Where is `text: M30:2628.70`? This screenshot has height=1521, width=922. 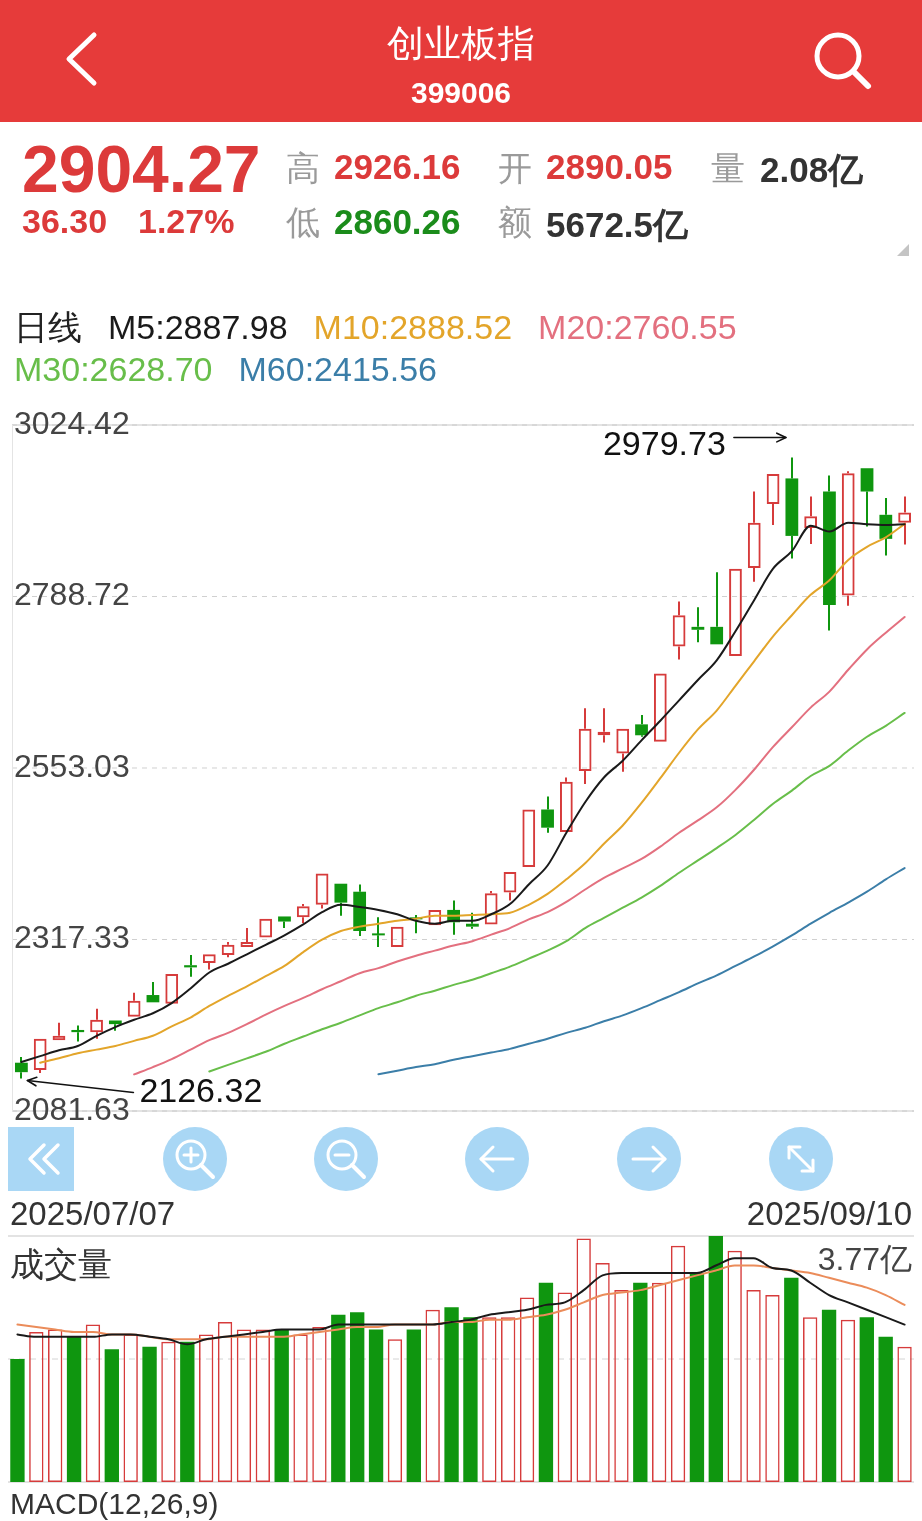 text: M30:2628.70 is located at coordinates (113, 369).